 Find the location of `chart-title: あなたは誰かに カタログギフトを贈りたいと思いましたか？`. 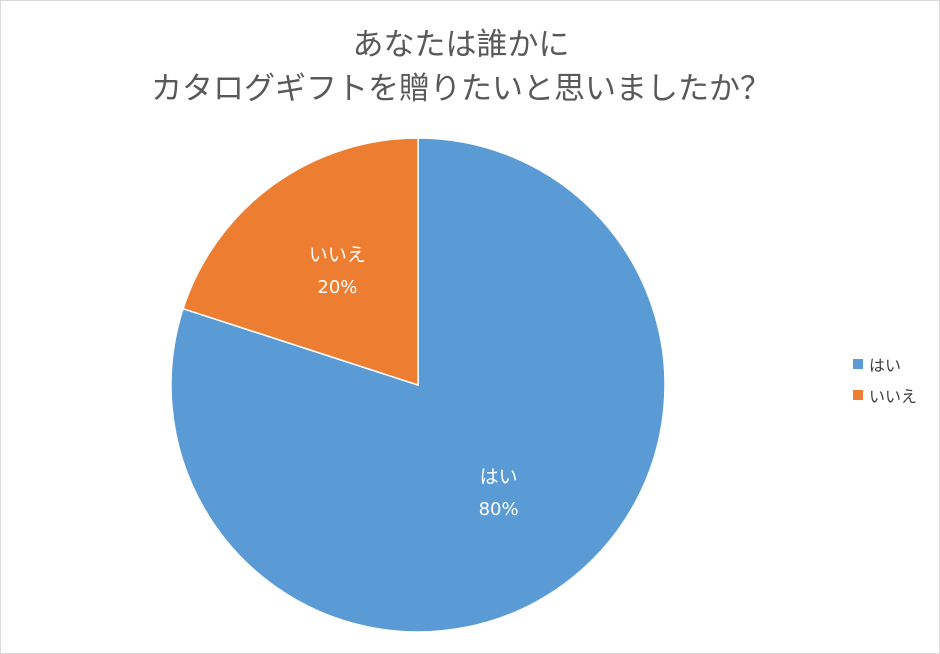

chart-title: あなたは誰かに カタログギフトを贈りたいと思いましたか？ is located at coordinates (461, 67).